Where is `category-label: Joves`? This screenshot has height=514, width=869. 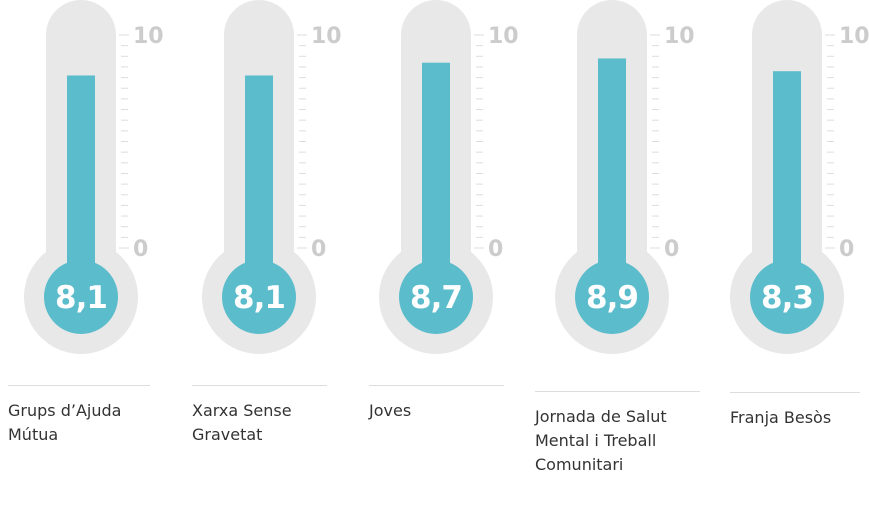 category-label: Joves is located at coordinates (436, 404).